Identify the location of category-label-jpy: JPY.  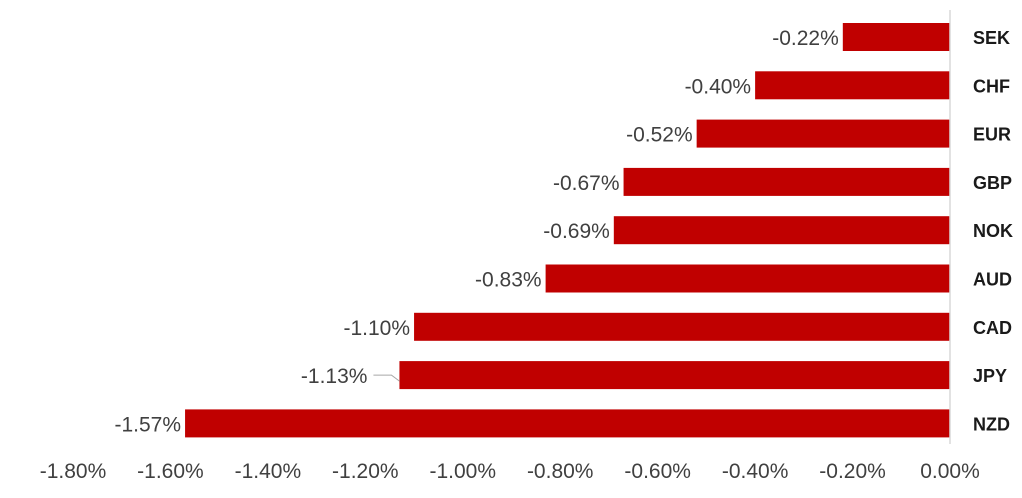
(990, 376).